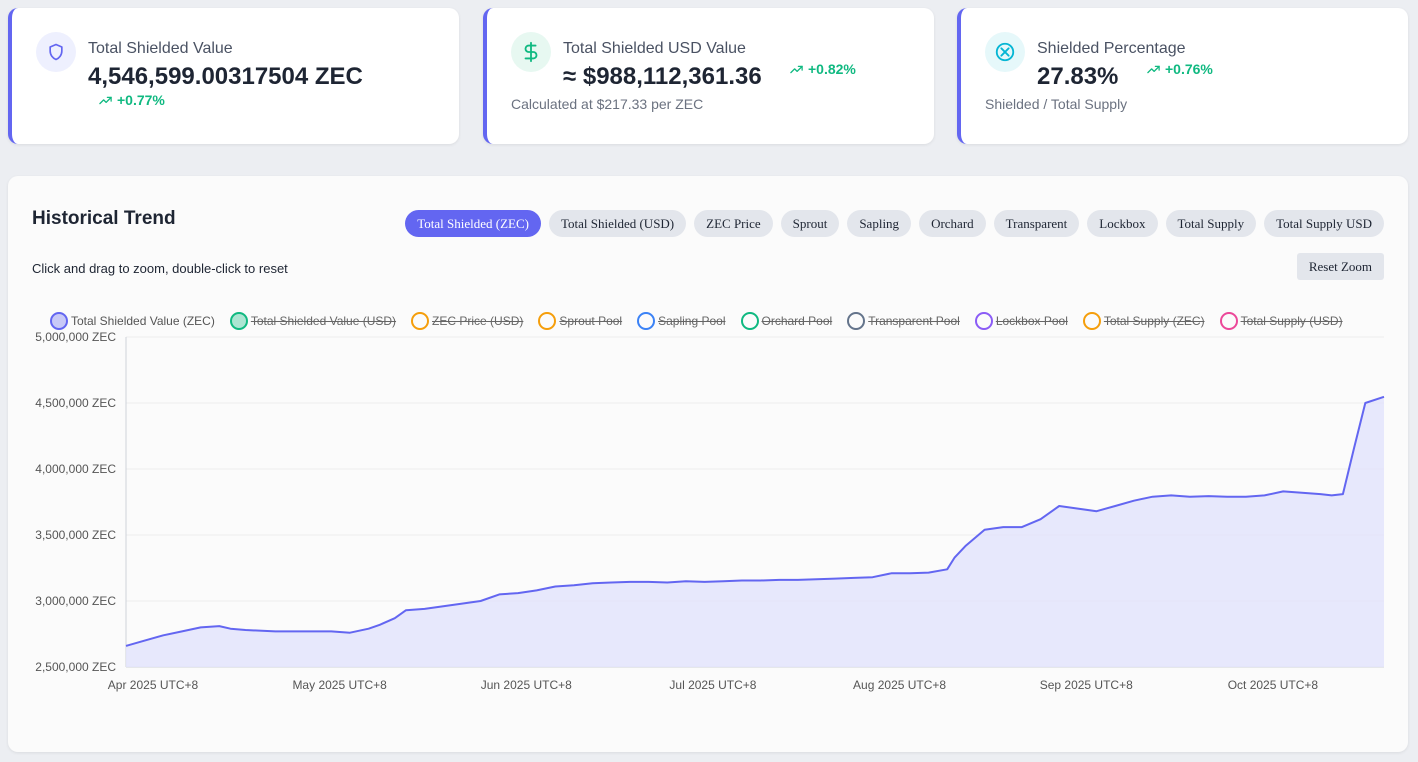  I want to click on tab-total-shielded-zec: Total Shielded (ZEC), so click(473, 223).